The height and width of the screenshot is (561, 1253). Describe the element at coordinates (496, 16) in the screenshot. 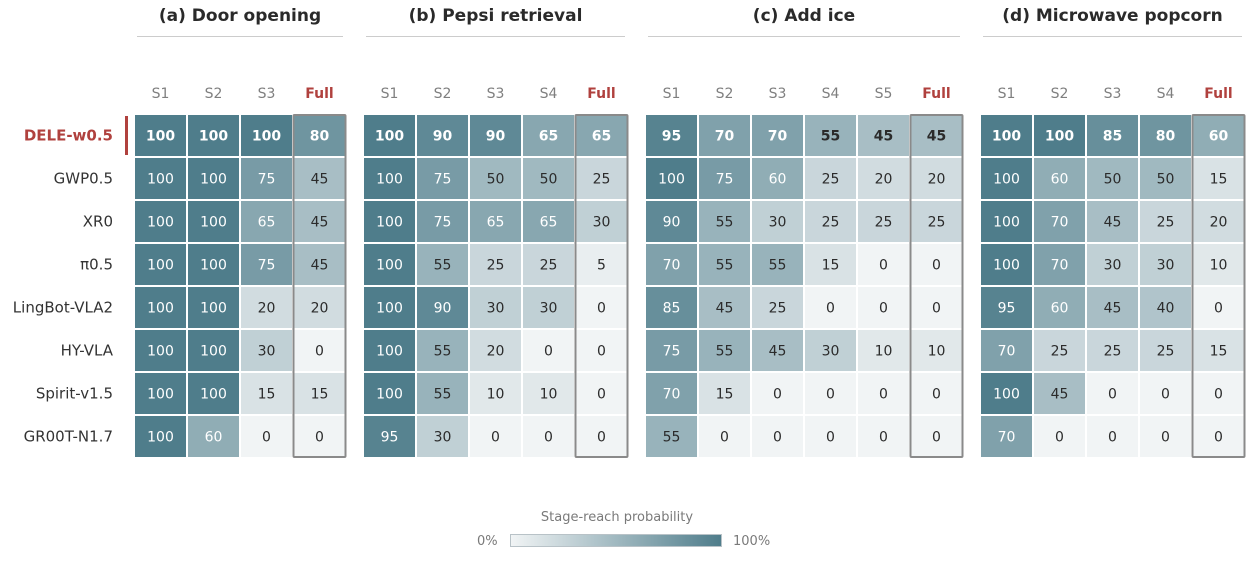

I see `panel-title: (b) Pepsi retrieval` at that location.